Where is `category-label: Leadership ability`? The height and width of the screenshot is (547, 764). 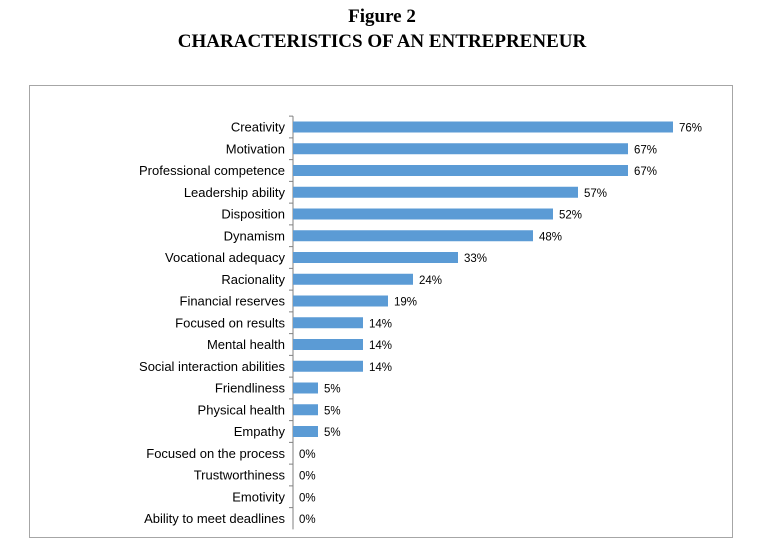 category-label: Leadership ability is located at coordinates (235, 192).